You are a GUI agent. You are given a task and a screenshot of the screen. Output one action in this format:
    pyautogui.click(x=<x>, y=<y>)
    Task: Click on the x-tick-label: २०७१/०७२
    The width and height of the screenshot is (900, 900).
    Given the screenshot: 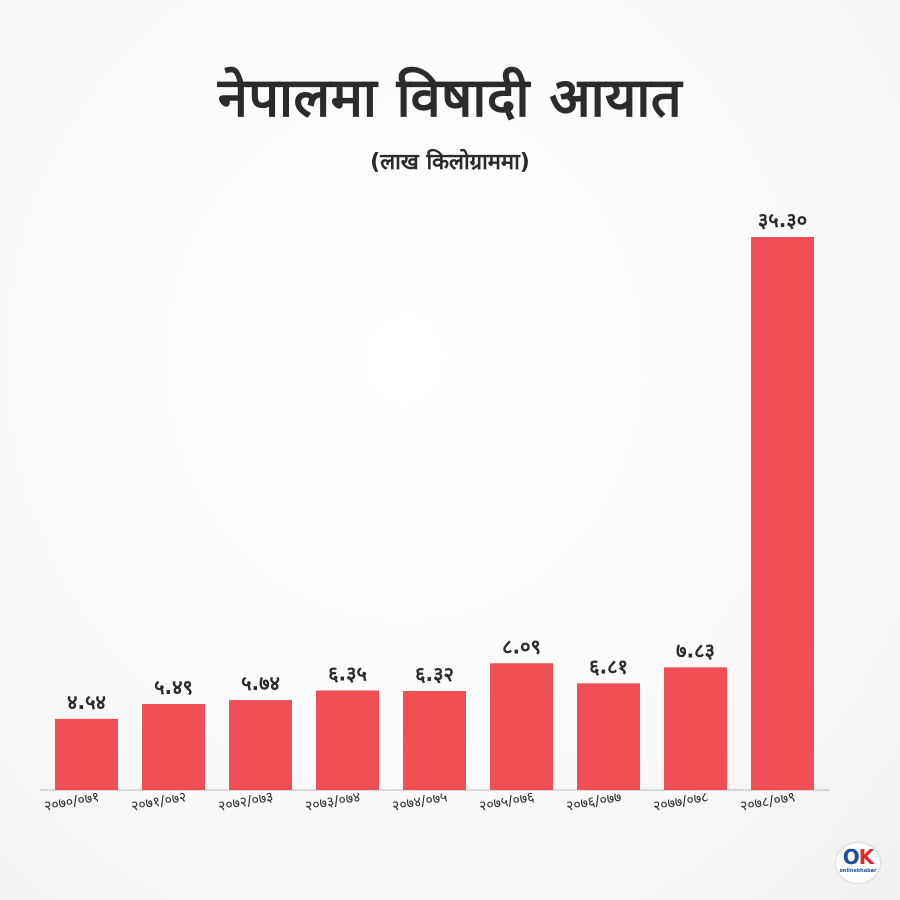 What is the action you would take?
    pyautogui.click(x=159, y=801)
    